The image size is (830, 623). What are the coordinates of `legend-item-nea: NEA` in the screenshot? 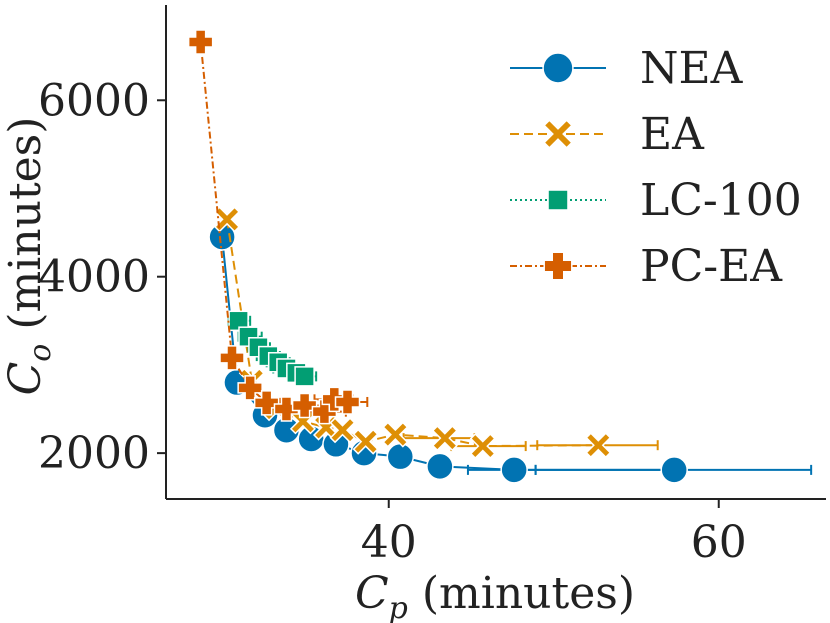 It's located at (627, 68).